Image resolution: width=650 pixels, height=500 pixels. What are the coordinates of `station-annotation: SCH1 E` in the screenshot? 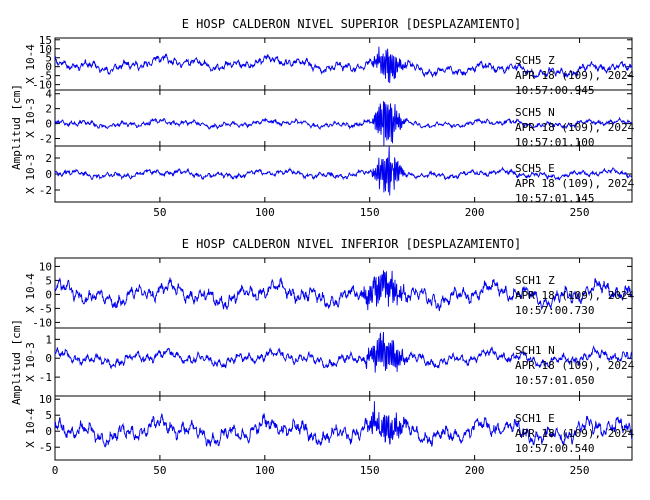 It's located at (535, 418).